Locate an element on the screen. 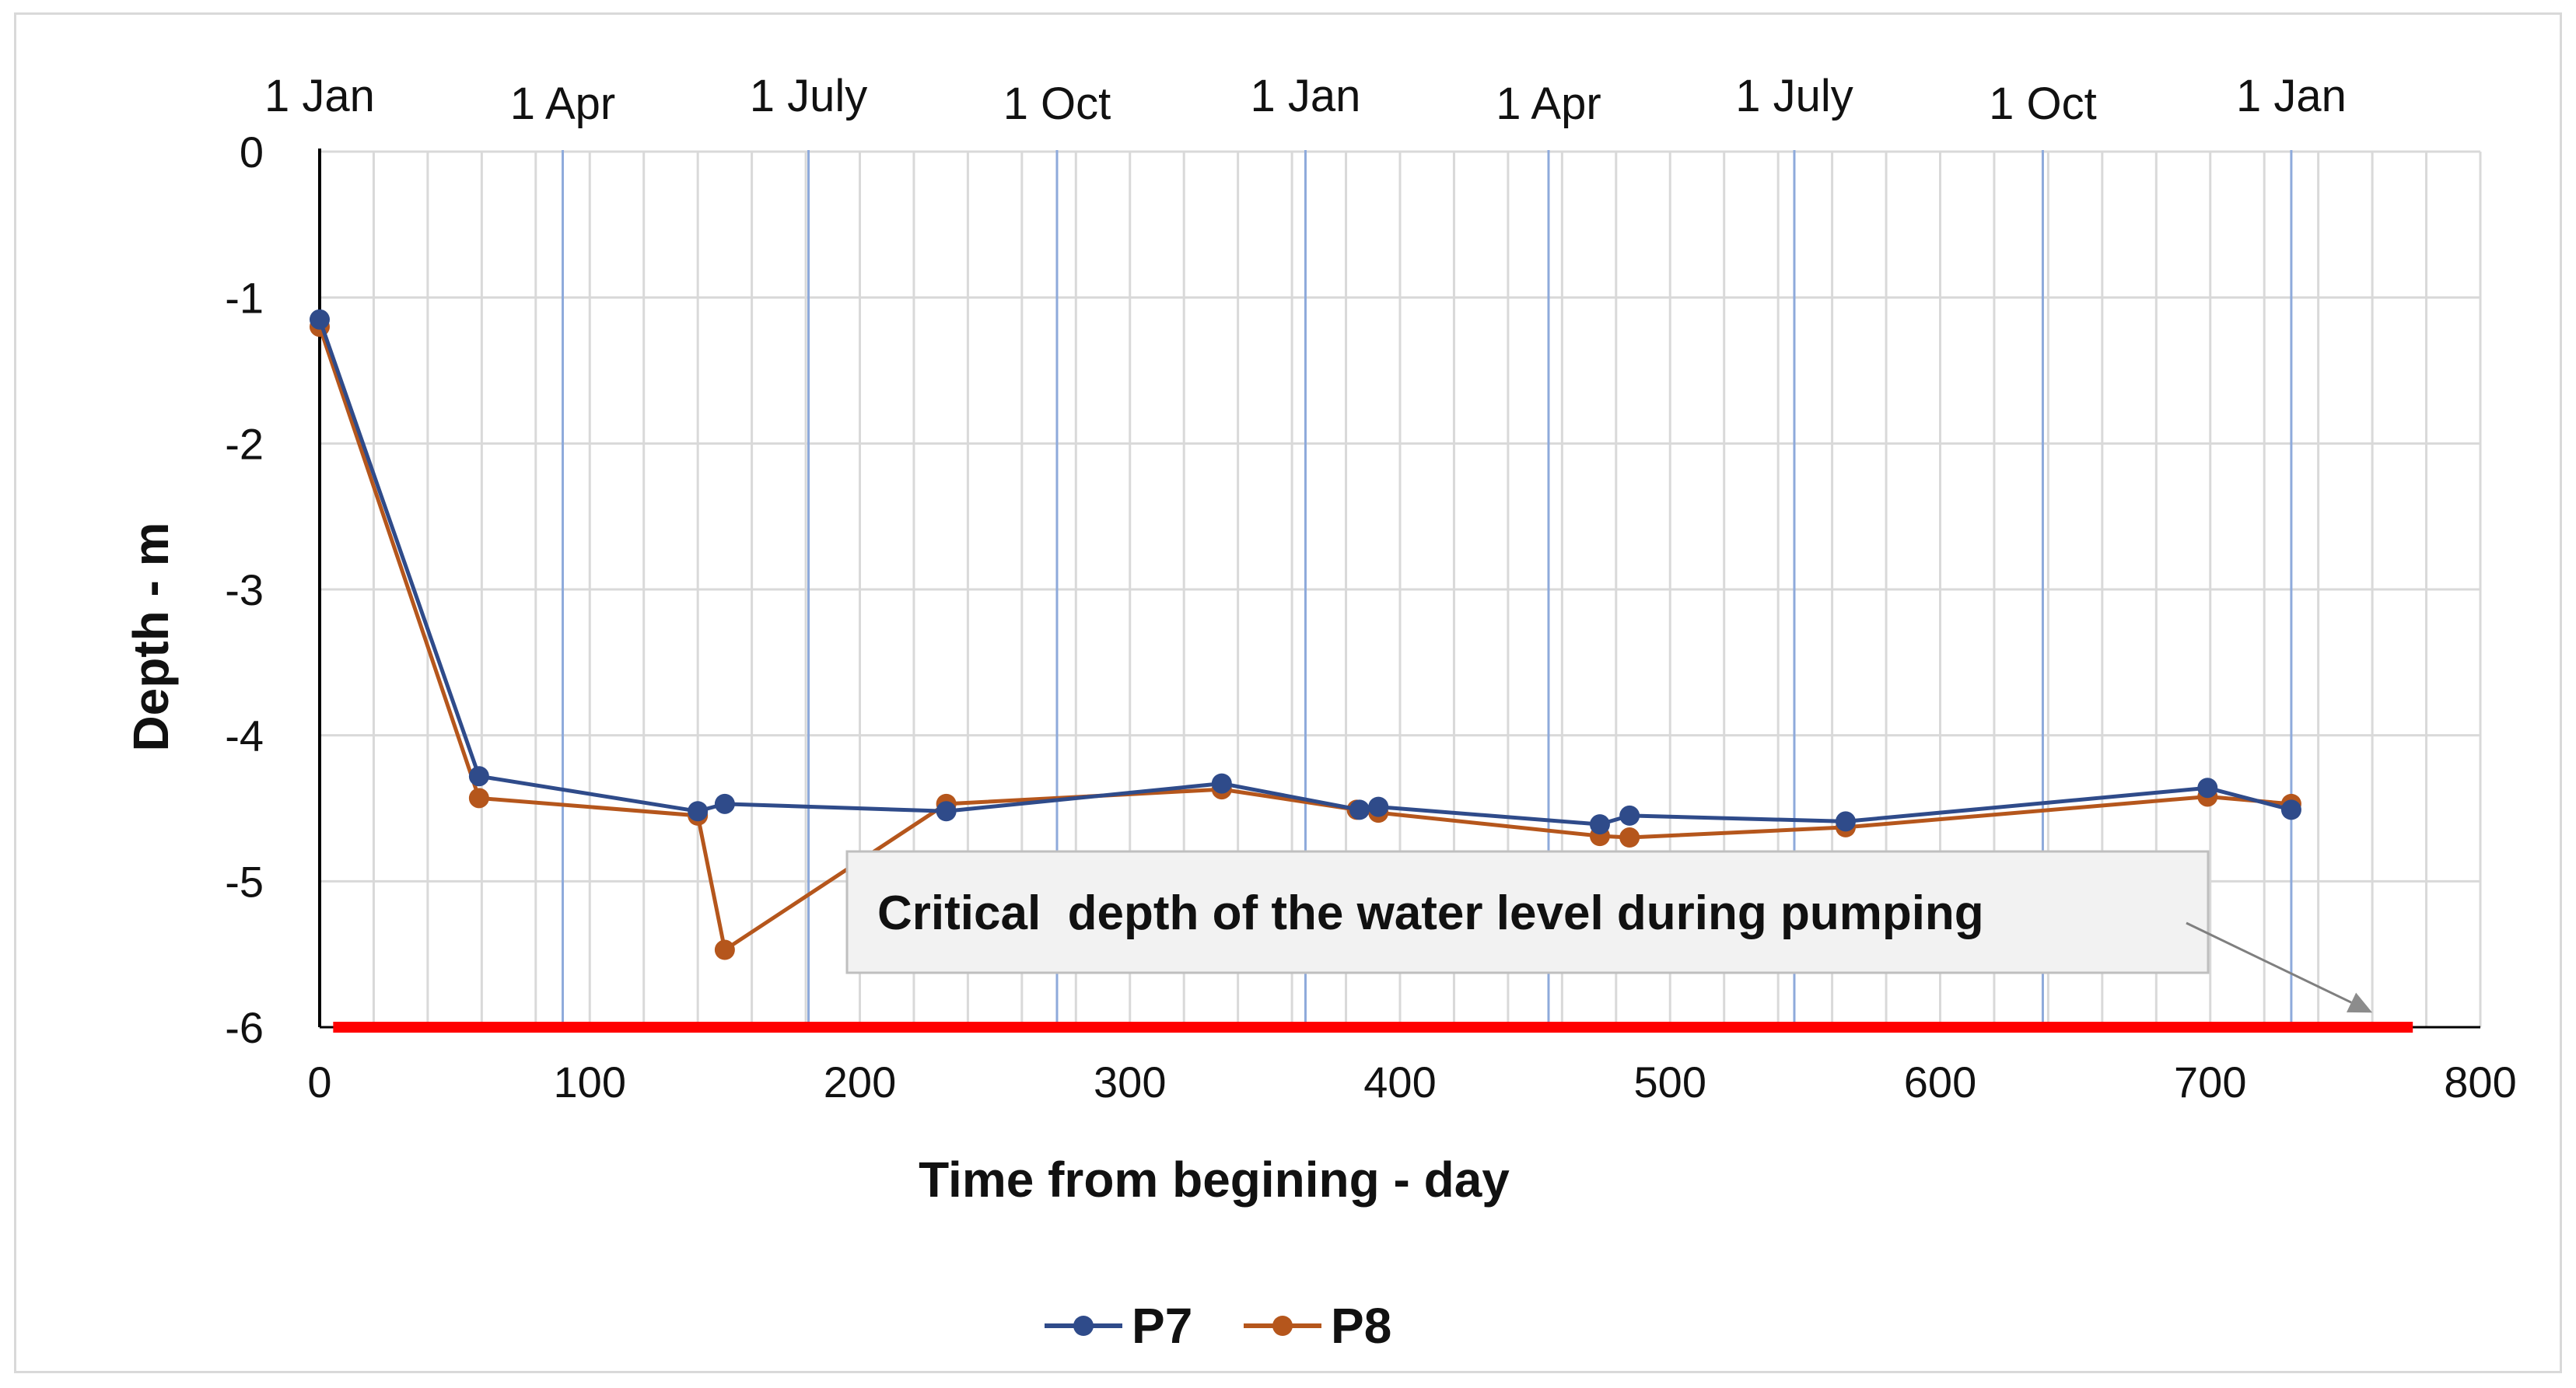 The image size is (2576, 1388). x-axis-title: Time from begining - day is located at coordinates (1215, 1180).